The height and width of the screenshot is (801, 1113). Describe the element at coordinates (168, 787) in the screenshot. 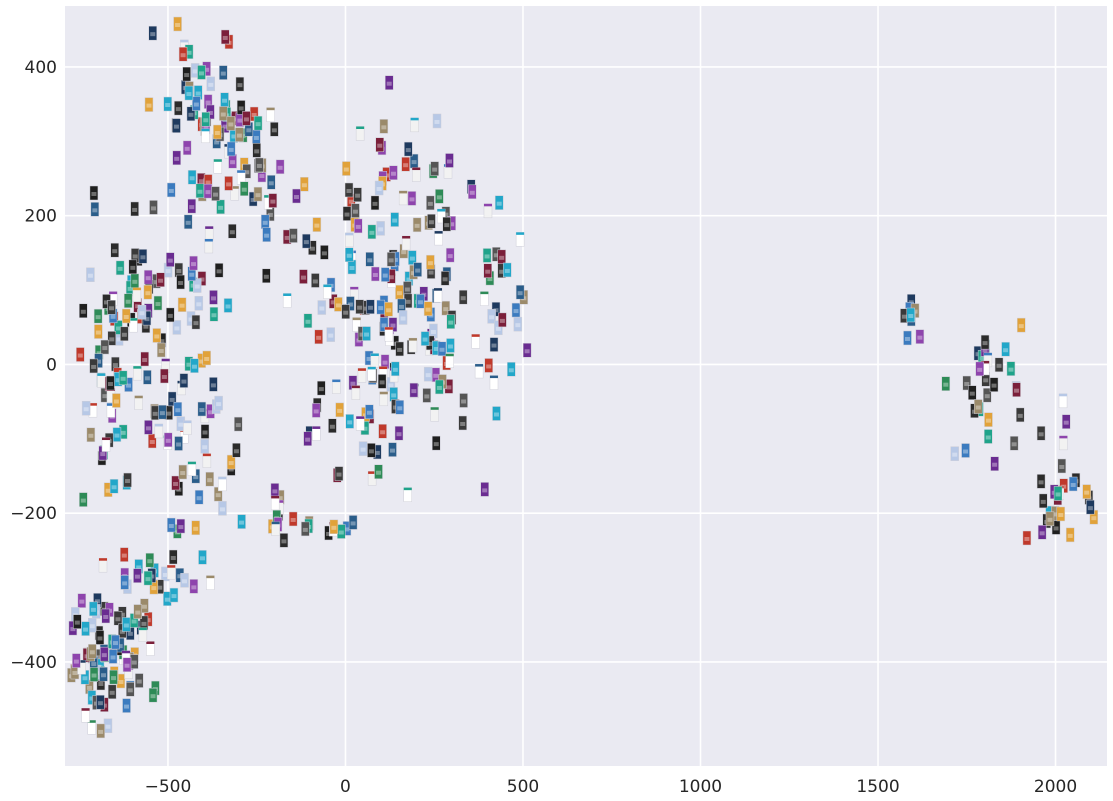

I see `x-tick-label: −500` at that location.